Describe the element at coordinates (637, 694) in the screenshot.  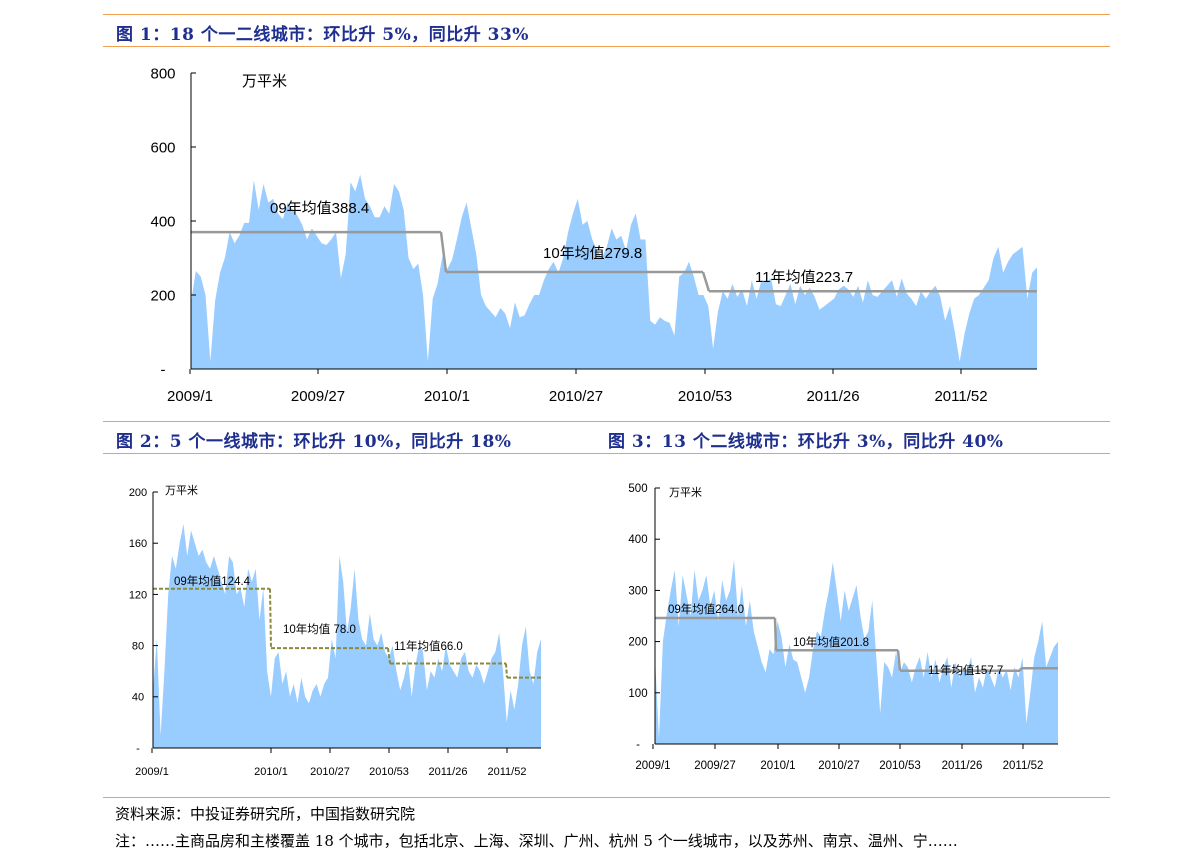
I see `chart3-y-tick-label: 100` at that location.